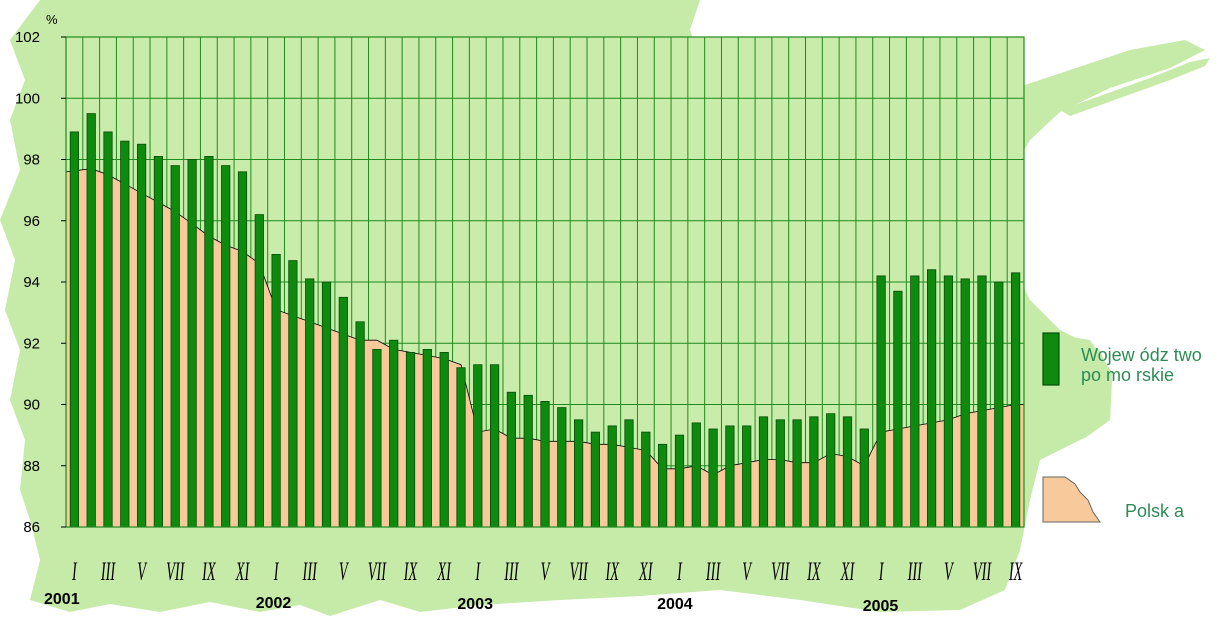  I want to click on y-tick-label: 96, so click(31, 221).